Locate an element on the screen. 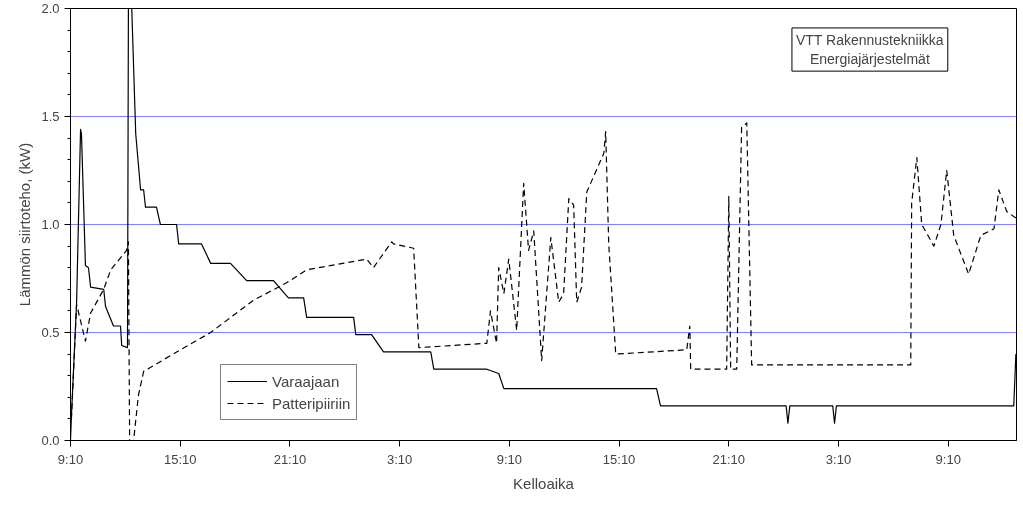 The width and height of the screenshot is (1023, 505). y-tick-label: 0.0 is located at coordinates (50, 440).